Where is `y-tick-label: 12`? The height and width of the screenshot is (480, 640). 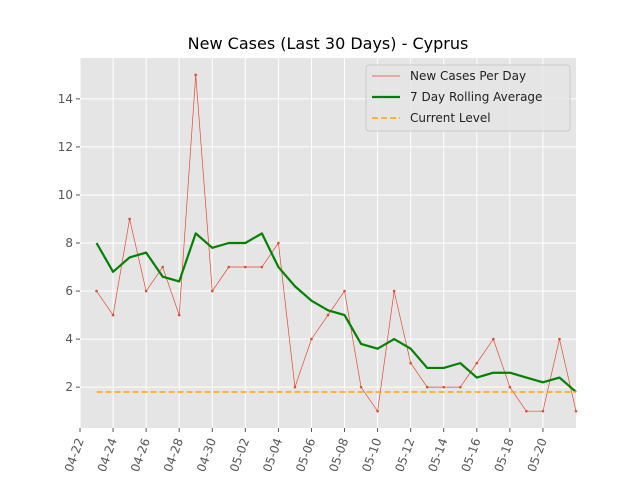
y-tick-label: 12 is located at coordinates (65, 147).